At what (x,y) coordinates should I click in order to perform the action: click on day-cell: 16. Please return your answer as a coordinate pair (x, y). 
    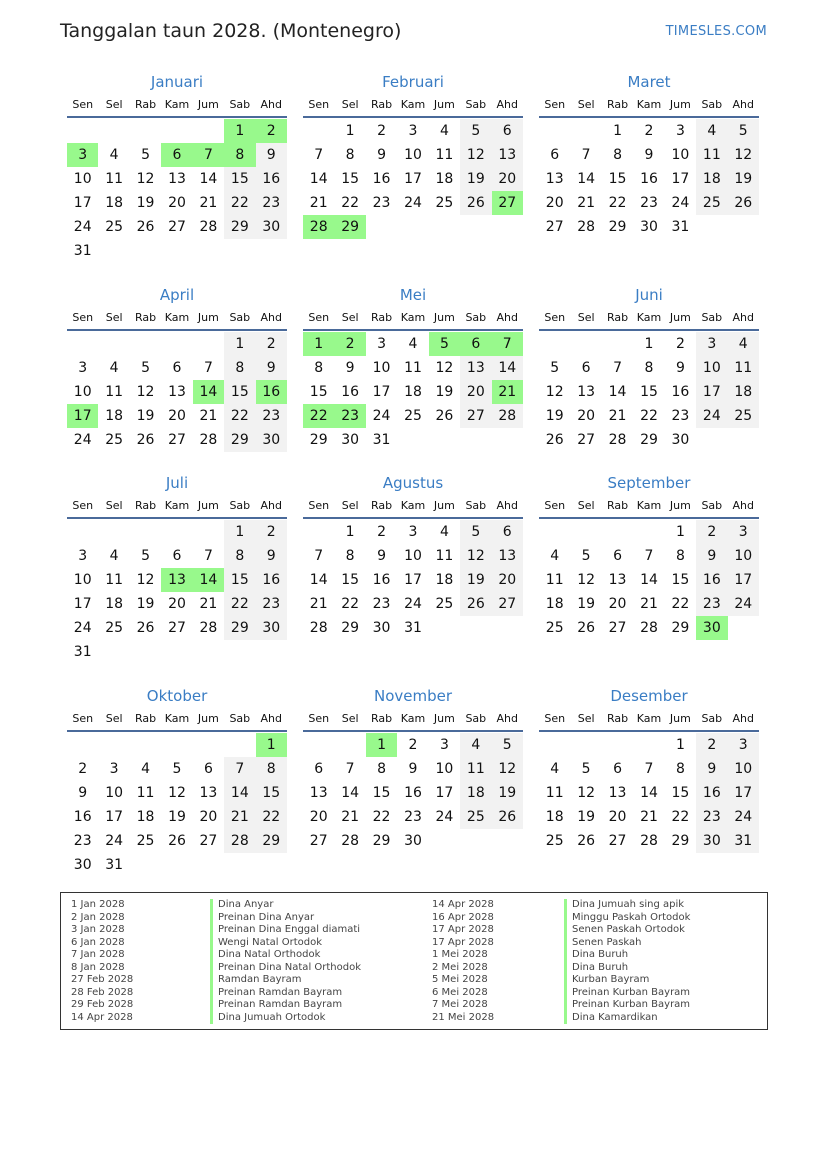
    Looking at the image, I should click on (350, 392).